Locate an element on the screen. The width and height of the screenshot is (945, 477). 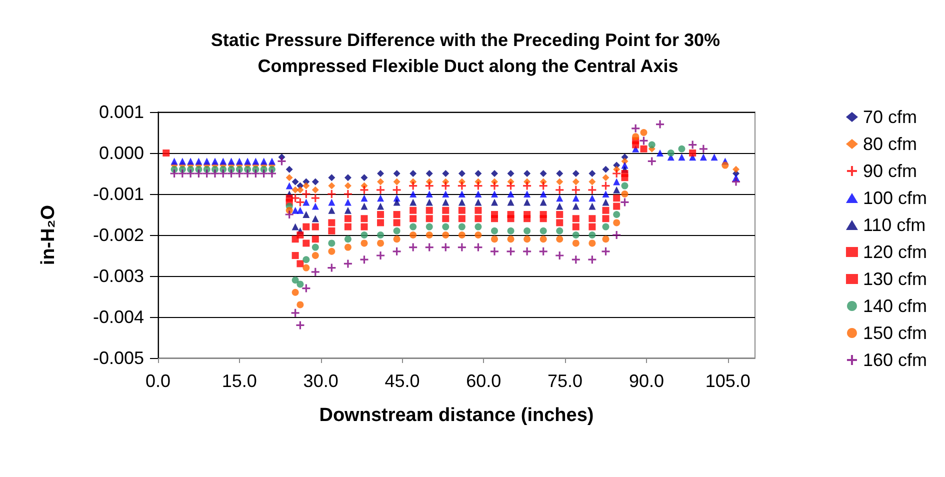
y-tick-label: -0.003 is located at coordinates (118, 276).